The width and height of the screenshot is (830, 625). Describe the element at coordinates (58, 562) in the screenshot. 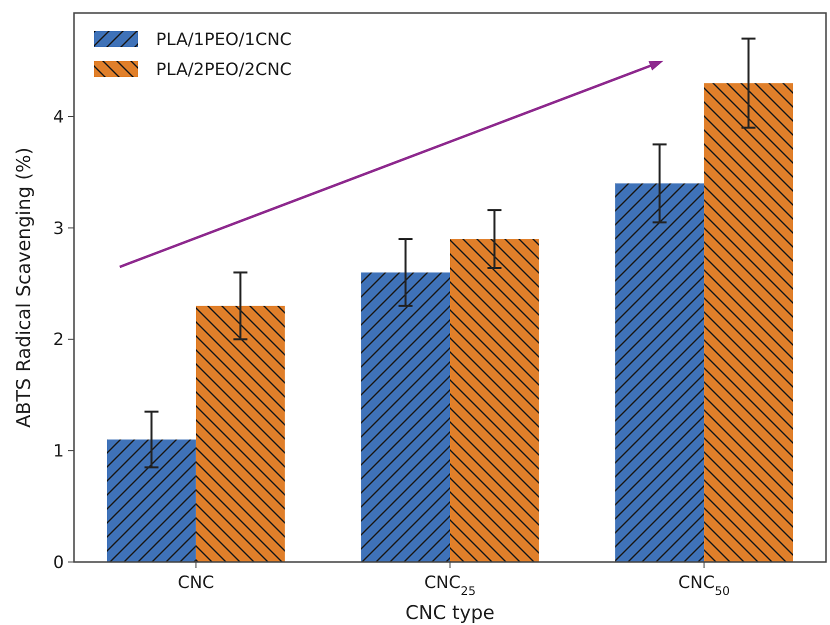

I see `y-tick-label: 0` at that location.